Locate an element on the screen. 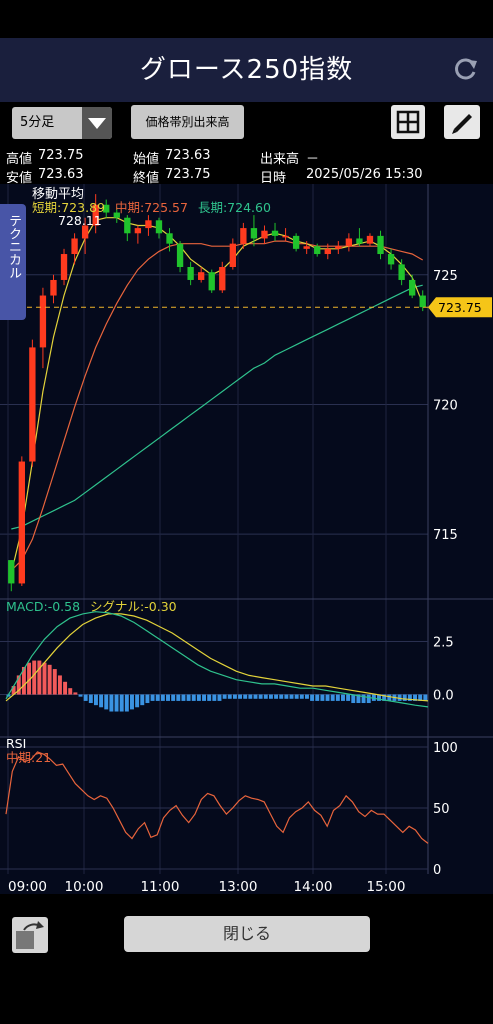  price-axis: 725 720 715 is located at coordinates (445, 406).